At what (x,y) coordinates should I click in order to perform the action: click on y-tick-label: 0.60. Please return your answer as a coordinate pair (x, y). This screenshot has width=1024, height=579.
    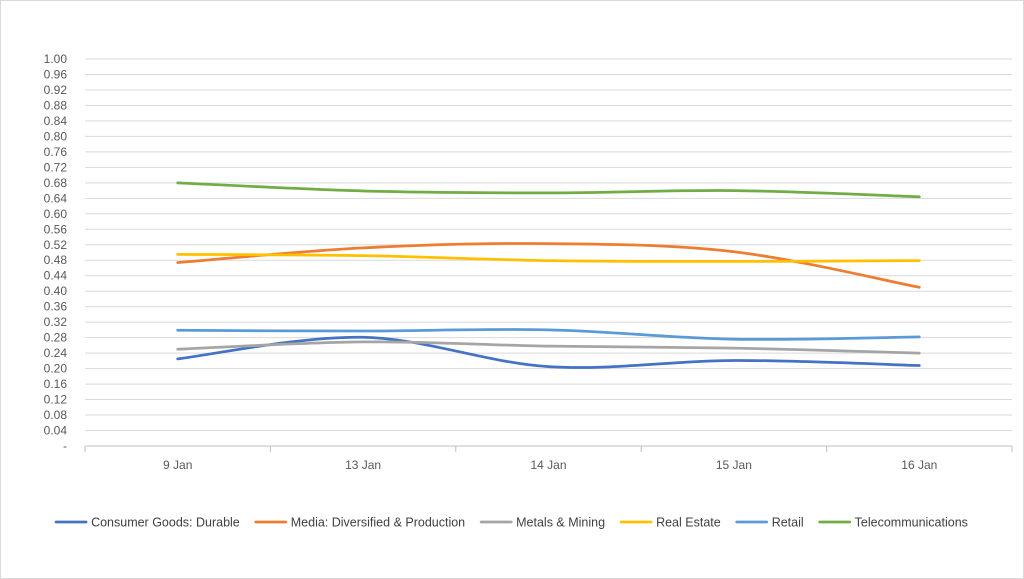
    Looking at the image, I should click on (56, 214).